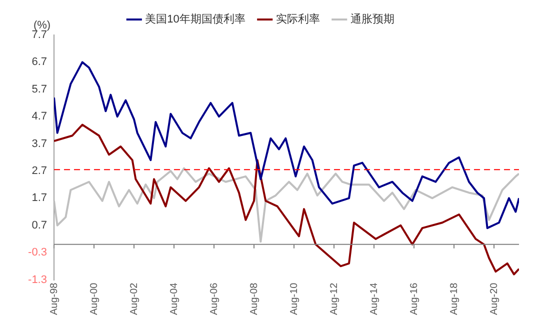 The height and width of the screenshot is (320, 557). I want to click on x-tick-label: Aug-06, so click(214, 299).